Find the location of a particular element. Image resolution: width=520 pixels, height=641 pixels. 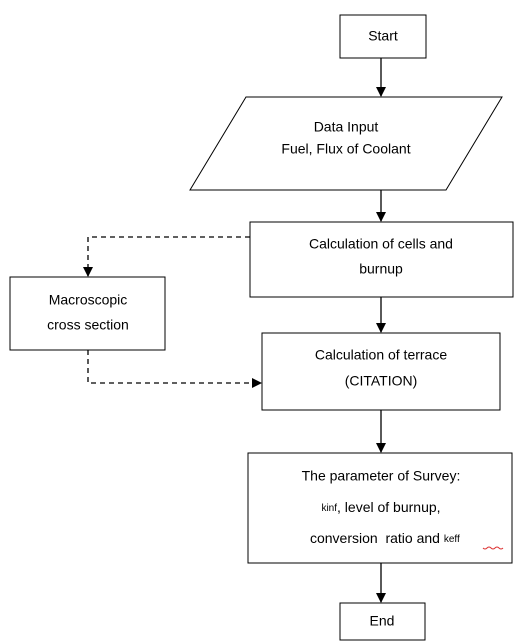

macro-box is located at coordinates (87, 313).